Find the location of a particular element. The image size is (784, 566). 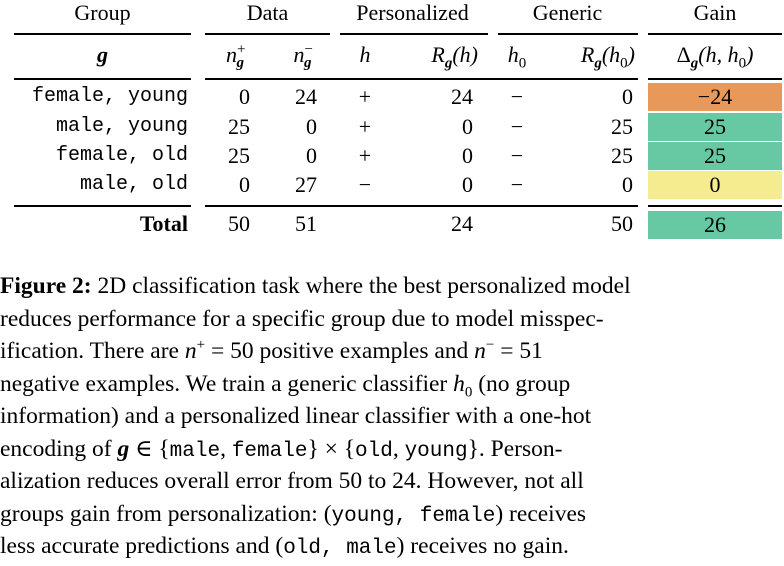

row-r-h: 24 is located at coordinates (462, 96).